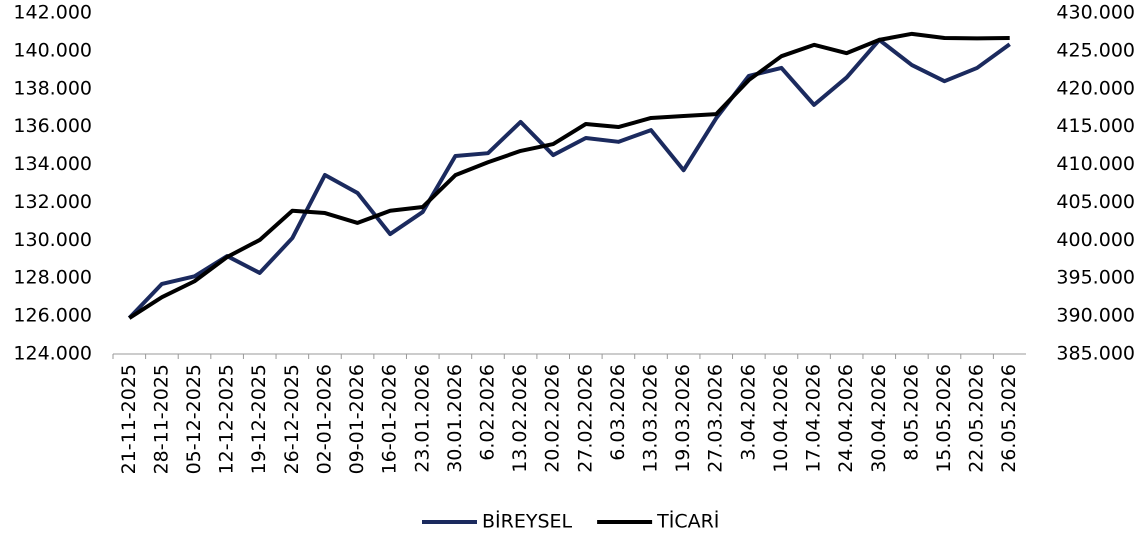  Describe the element at coordinates (1095, 88) in the screenshot. I see `y2-tick-label: 420.000` at that location.